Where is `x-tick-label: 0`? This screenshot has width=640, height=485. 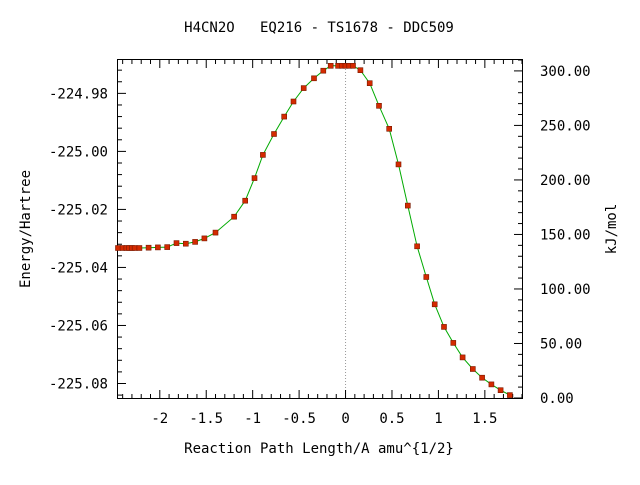
x-tick-label: 0 is located at coordinates (345, 419).